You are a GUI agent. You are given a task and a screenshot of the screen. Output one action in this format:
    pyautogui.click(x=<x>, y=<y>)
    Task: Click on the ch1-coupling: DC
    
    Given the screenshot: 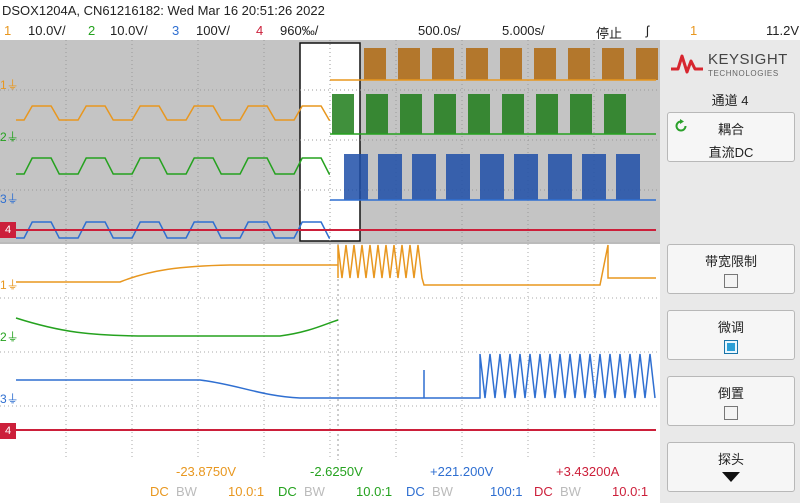 What is the action you would take?
    pyautogui.click(x=159, y=491)
    